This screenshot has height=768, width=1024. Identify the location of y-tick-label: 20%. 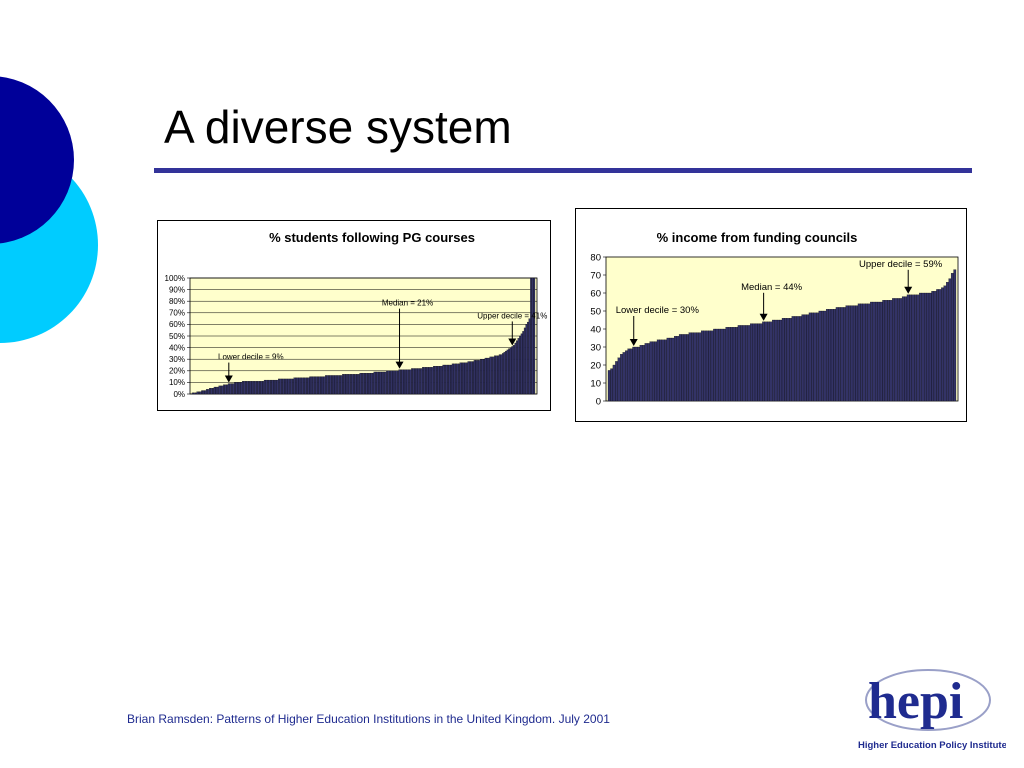
(177, 371).